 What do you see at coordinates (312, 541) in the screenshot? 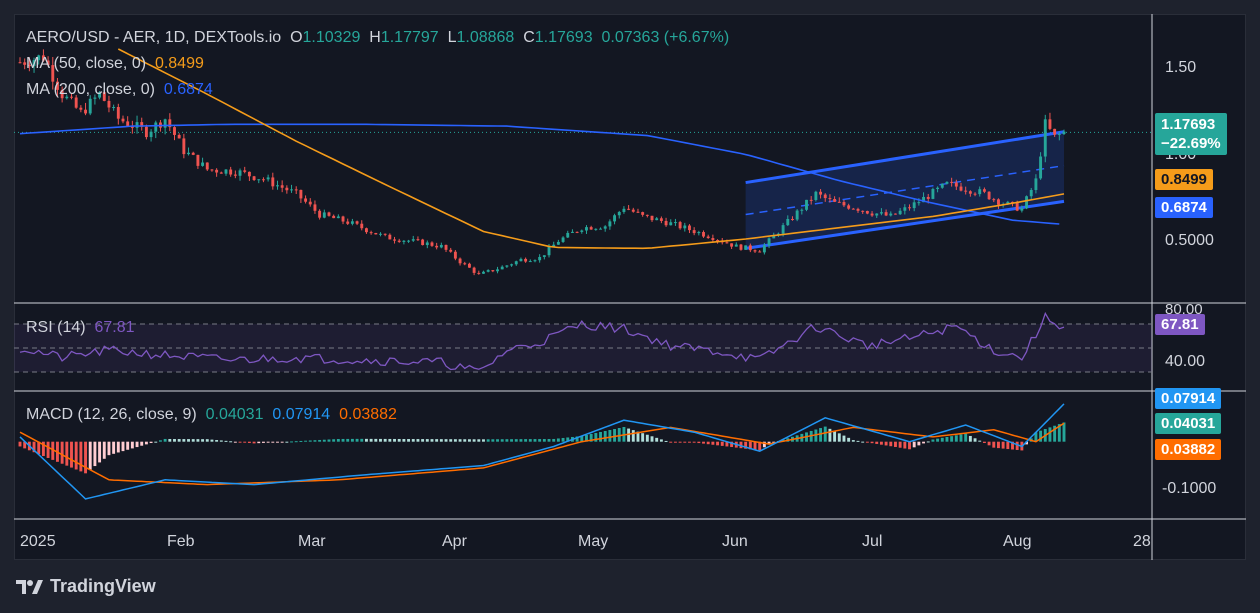
I see `time-tick-mar: Mar` at bounding box center [312, 541].